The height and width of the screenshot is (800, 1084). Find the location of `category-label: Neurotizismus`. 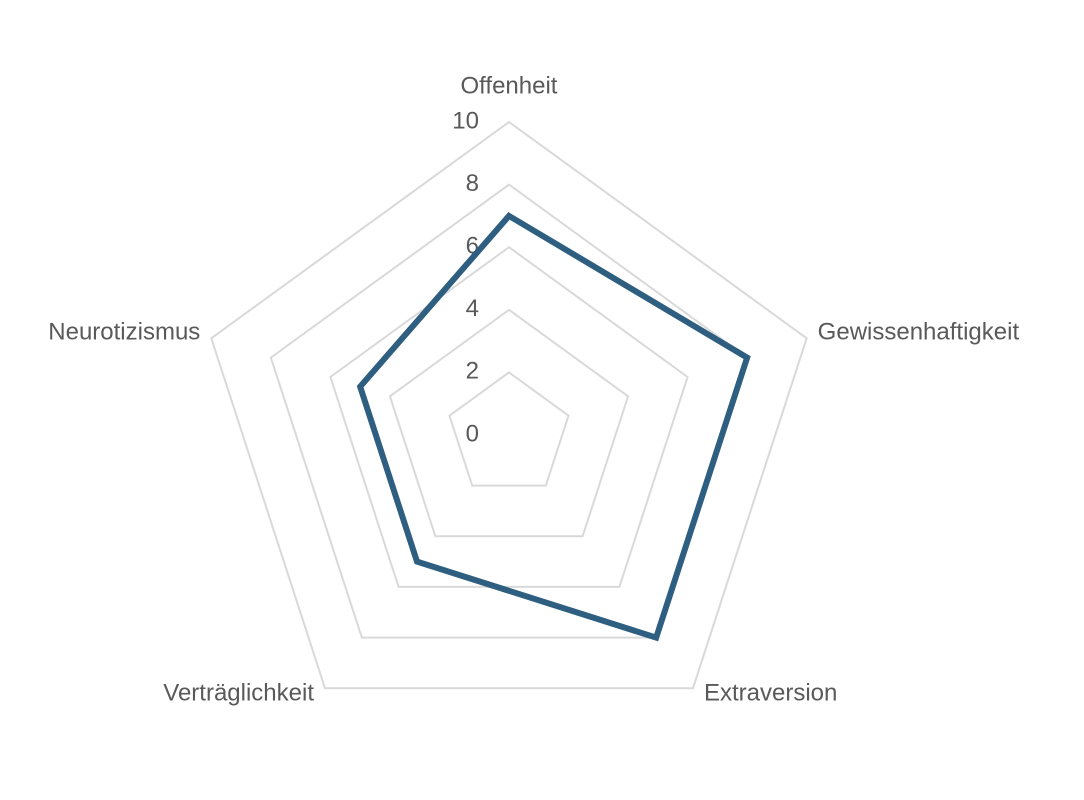

category-label: Neurotizismus is located at coordinates (124, 332).